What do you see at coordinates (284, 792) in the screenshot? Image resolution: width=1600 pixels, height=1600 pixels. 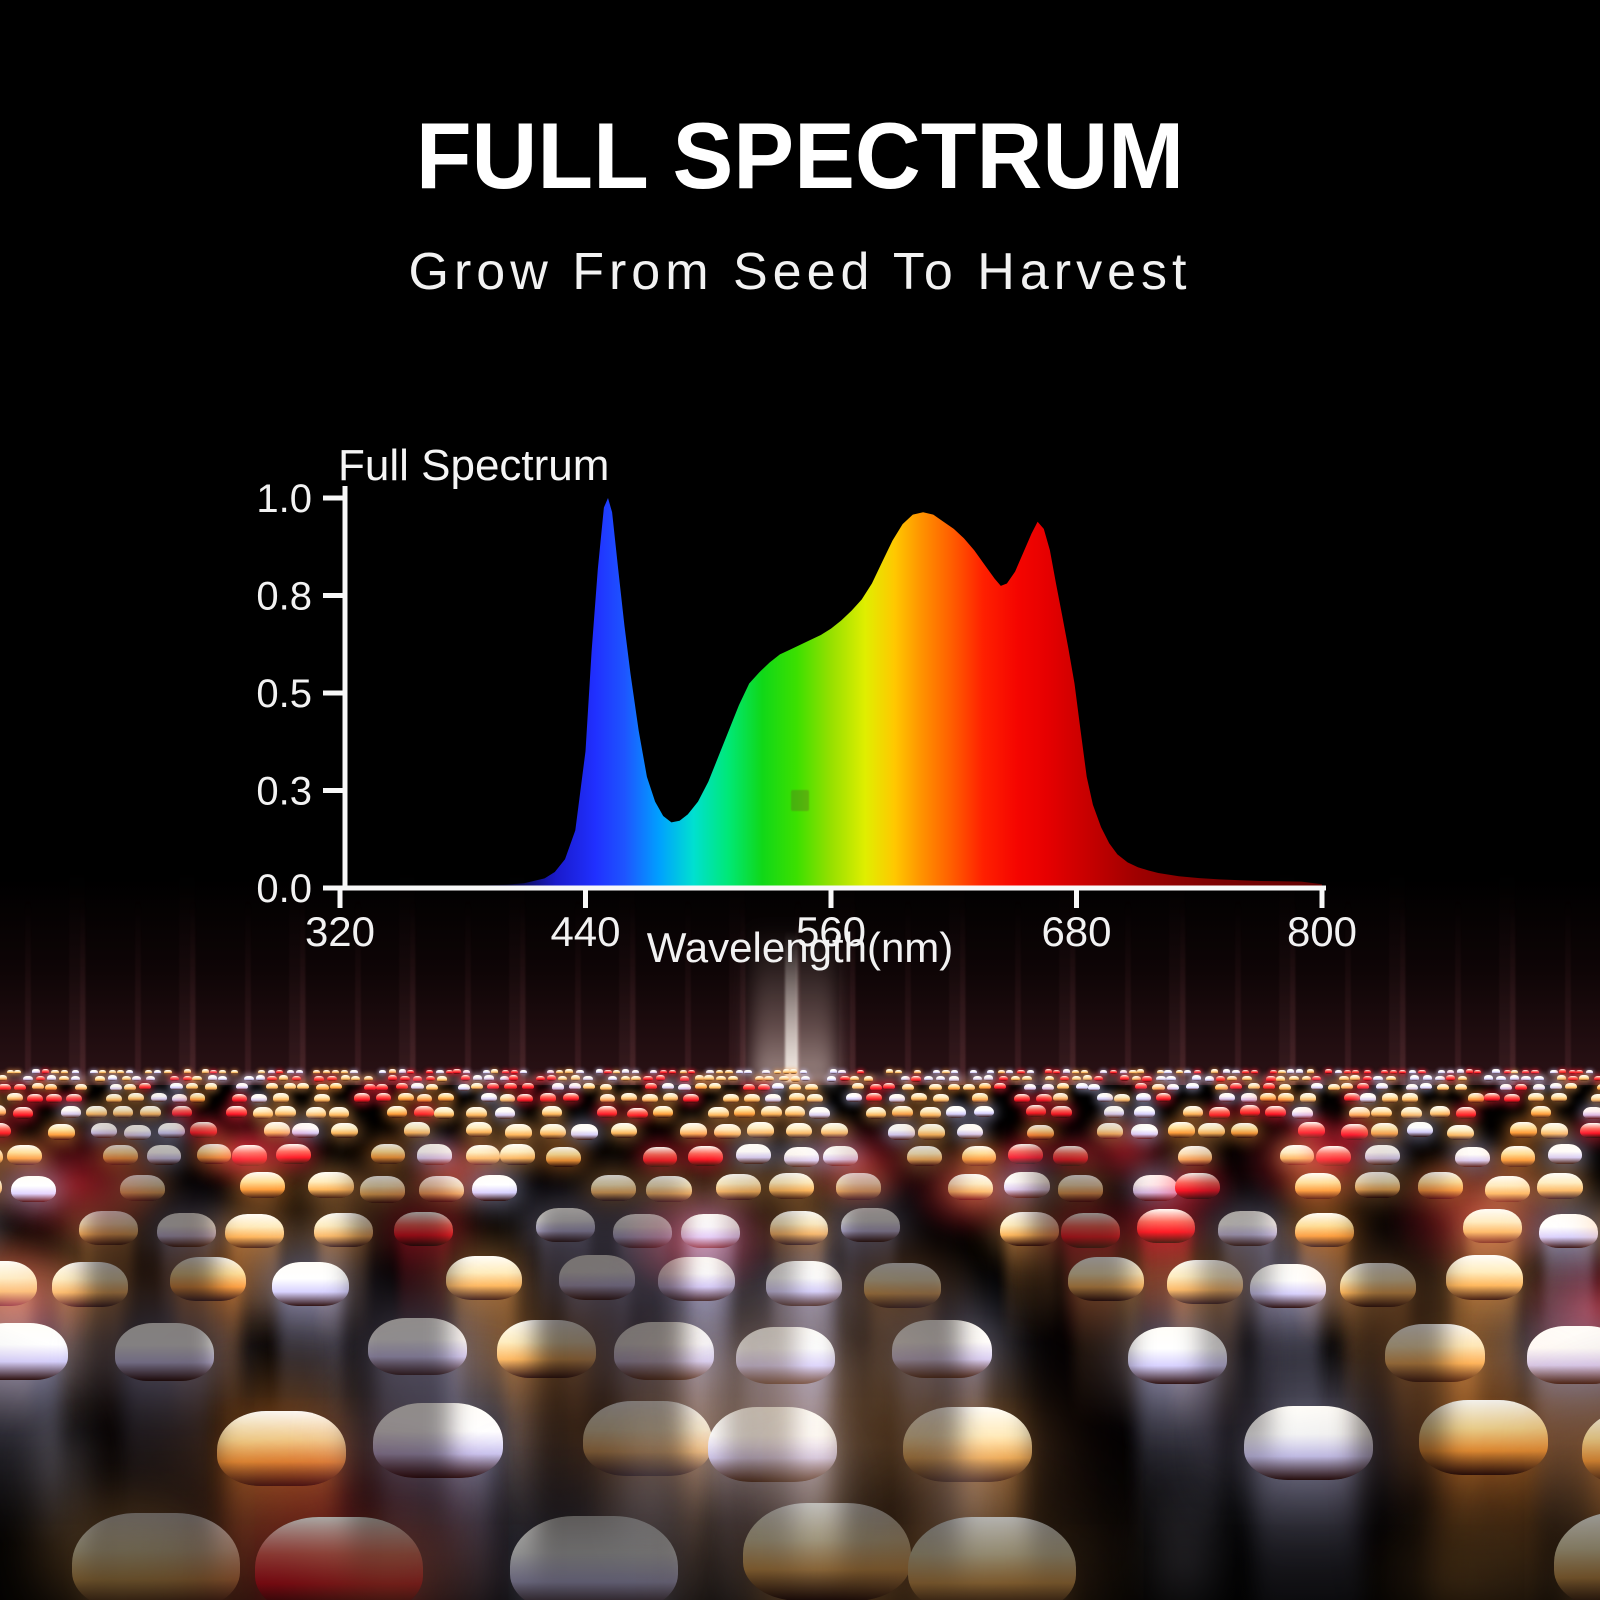 I see `y-tick-label: 0.3` at bounding box center [284, 792].